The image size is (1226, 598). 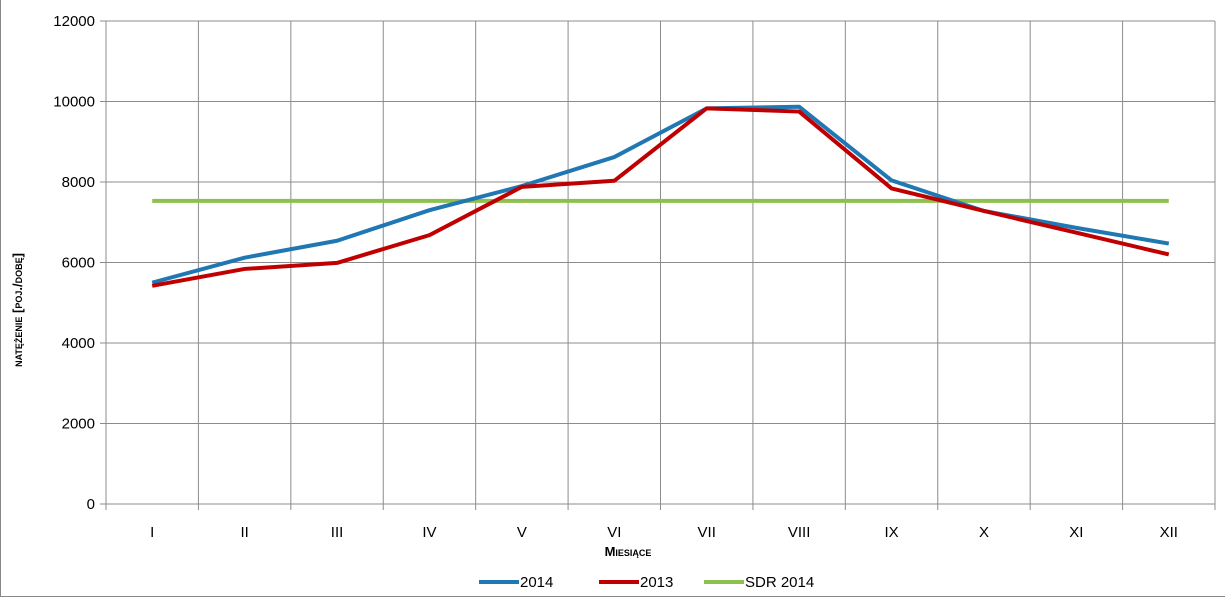 What do you see at coordinates (244, 532) in the screenshot?
I see `x-tick-label: II` at bounding box center [244, 532].